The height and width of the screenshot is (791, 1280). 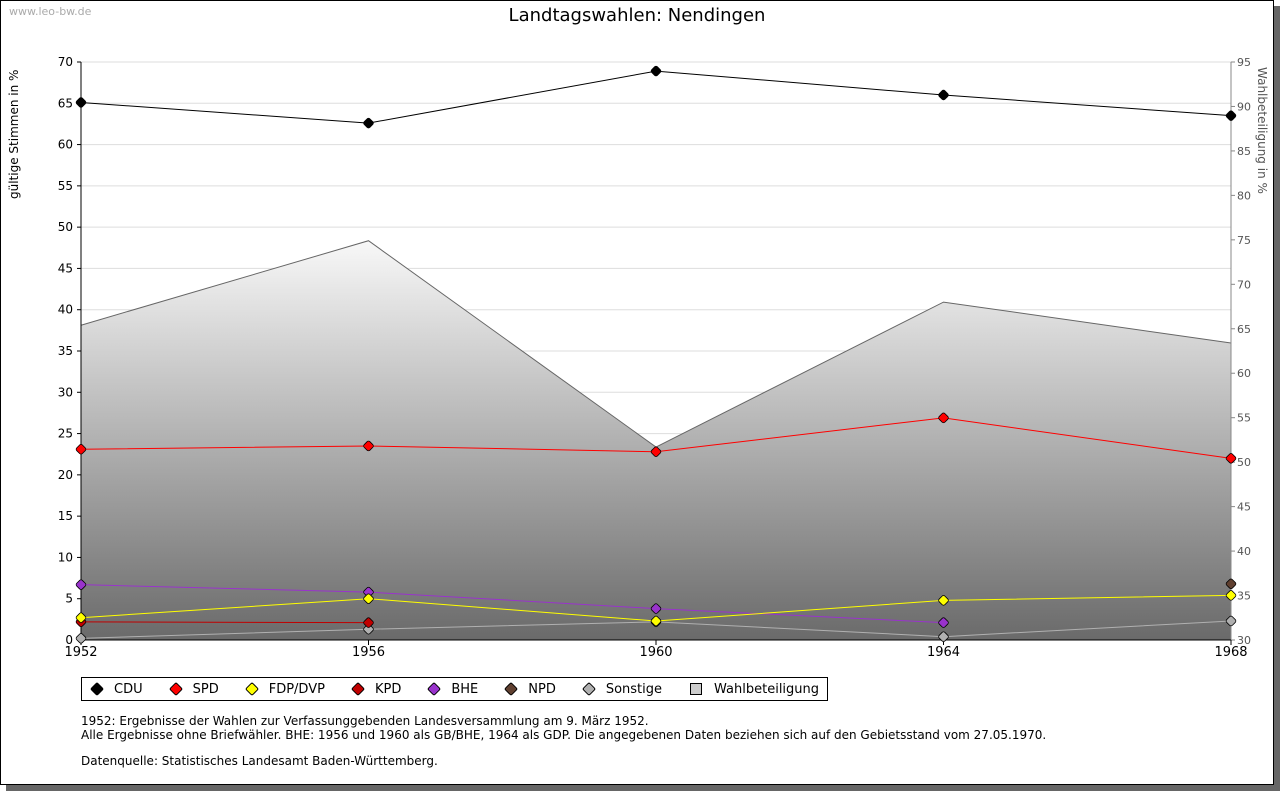 What do you see at coordinates (368, 652) in the screenshot?
I see `x-tick-label: 1956` at bounding box center [368, 652].